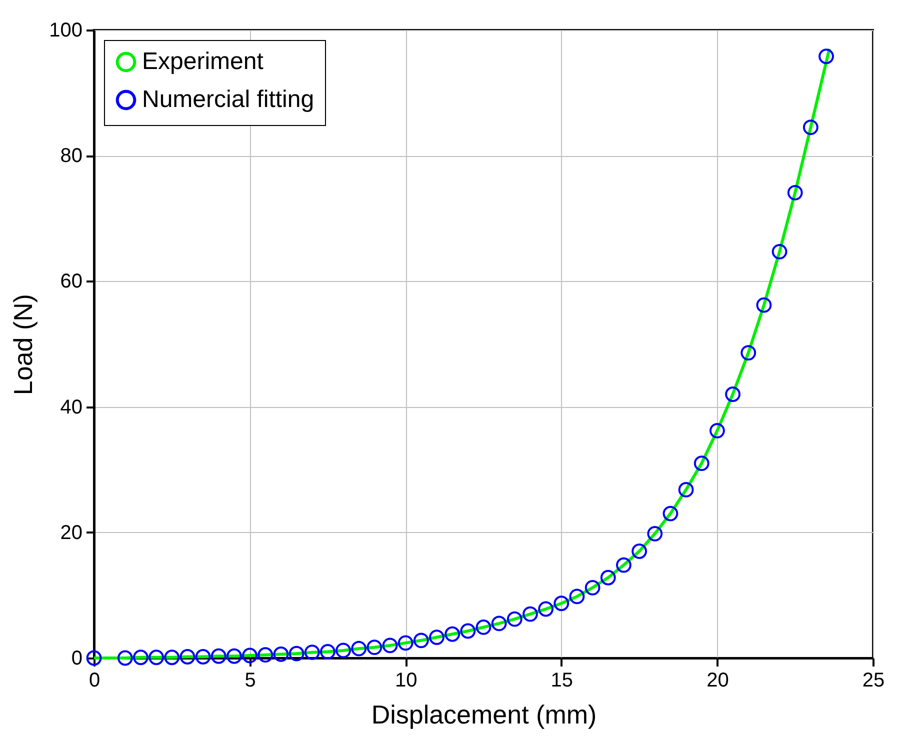 The image size is (905, 742). I want to click on y-tick-label: 0, so click(76, 659).